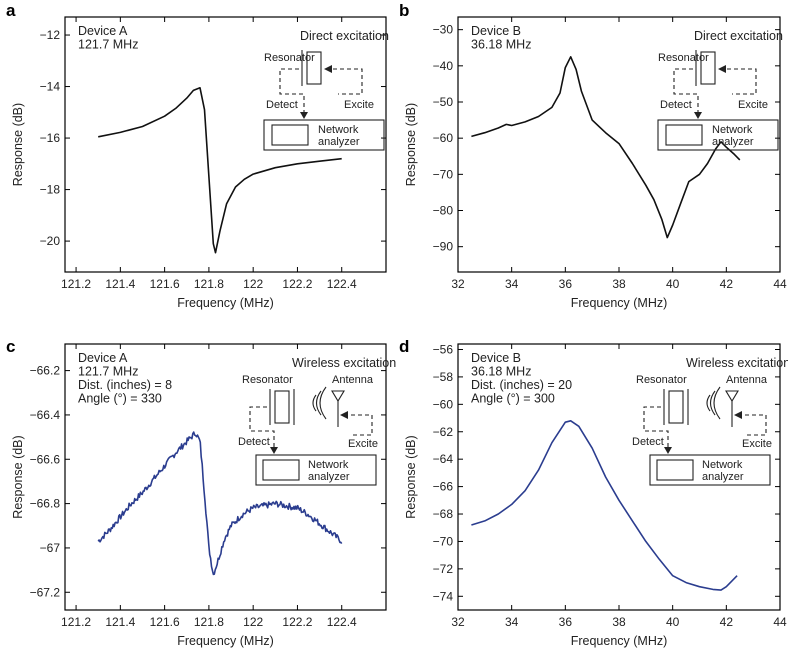  What do you see at coordinates (338, 396) in the screenshot?
I see `antenna-icon` at bounding box center [338, 396].